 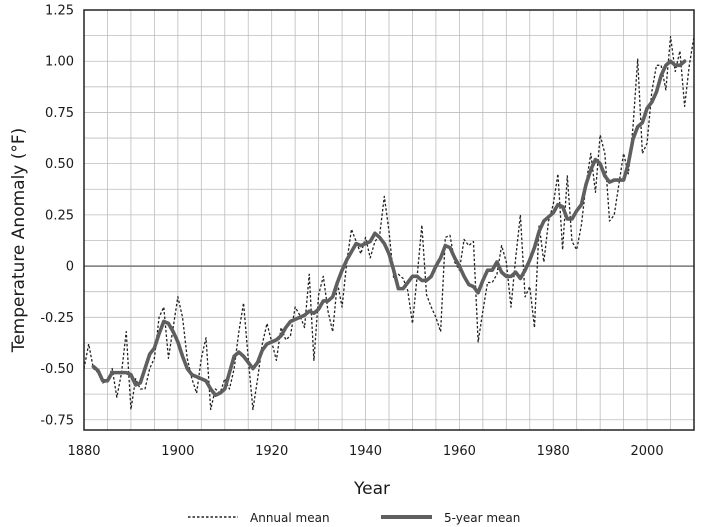 I want to click on y-axis-ticks: -0.75 -0.50 -0.25 0 0.25 0.50 0.75 1.00 1.25, so click(x=57, y=216).